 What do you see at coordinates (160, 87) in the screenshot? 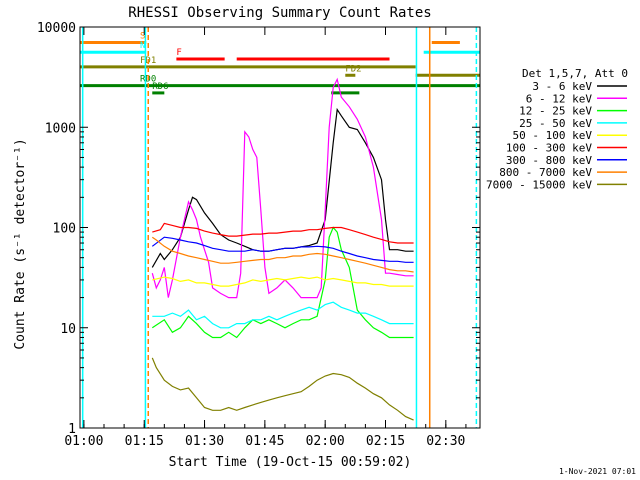
I see `flag-label-rd6: RD6` at bounding box center [160, 87].